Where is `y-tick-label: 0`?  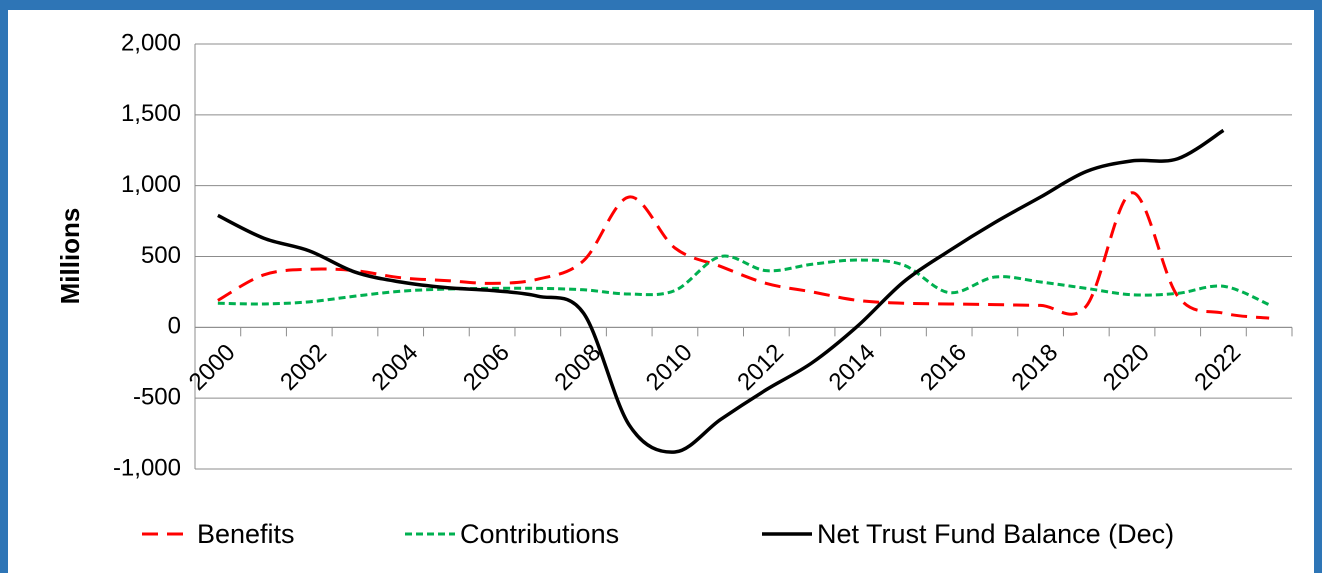
y-tick-label: 0 is located at coordinates (174, 326).